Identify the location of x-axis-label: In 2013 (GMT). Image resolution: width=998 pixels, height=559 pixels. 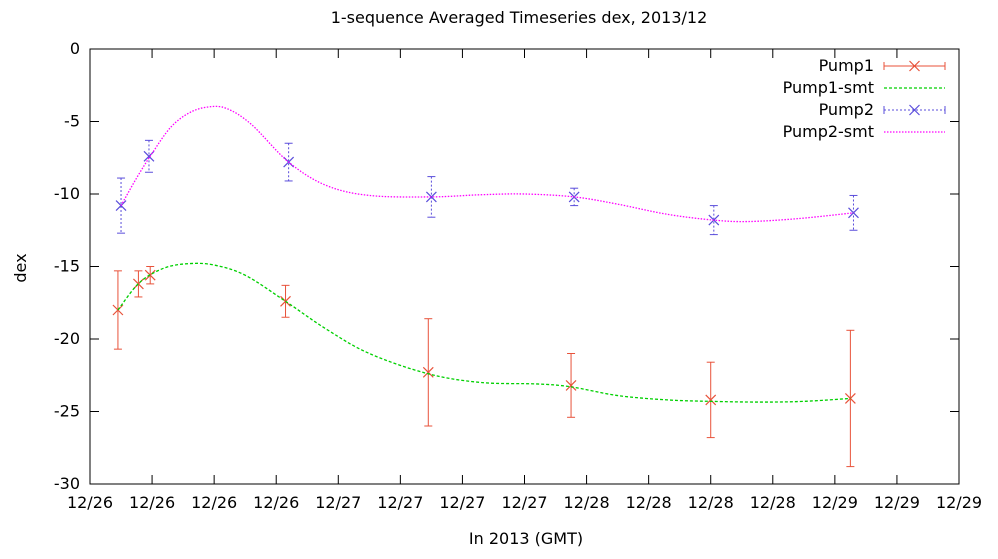
(526, 538).